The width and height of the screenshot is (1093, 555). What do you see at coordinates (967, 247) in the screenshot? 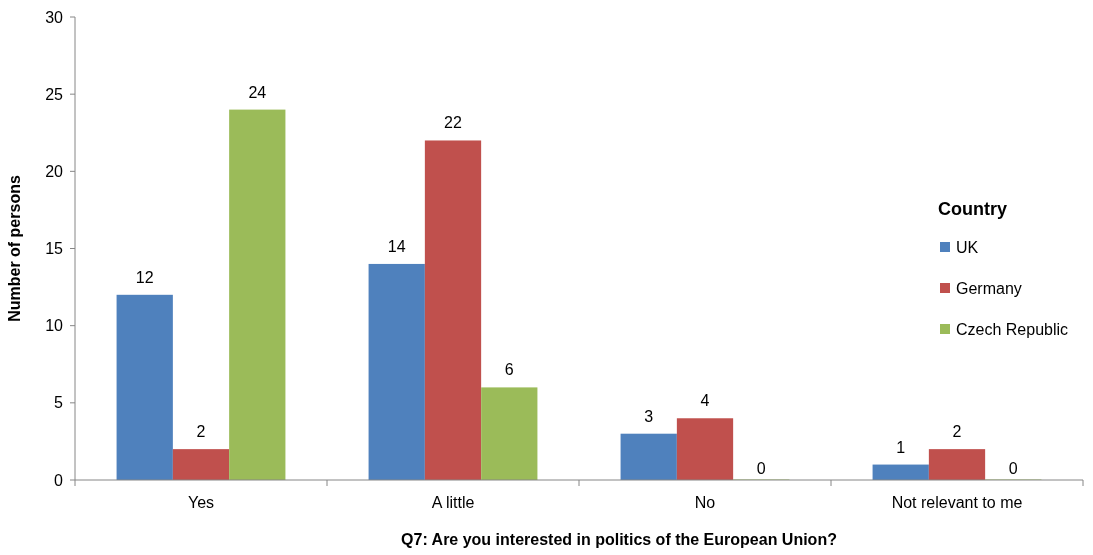
I see `legend-label: UK` at bounding box center [967, 247].